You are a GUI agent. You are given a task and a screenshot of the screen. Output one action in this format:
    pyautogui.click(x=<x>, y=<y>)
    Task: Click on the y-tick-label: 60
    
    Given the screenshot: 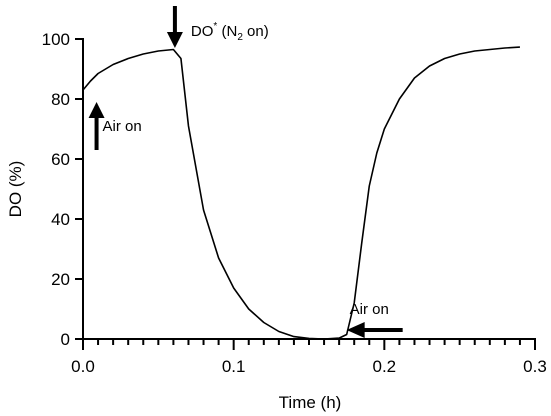 What is the action you would take?
    pyautogui.click(x=60, y=159)
    